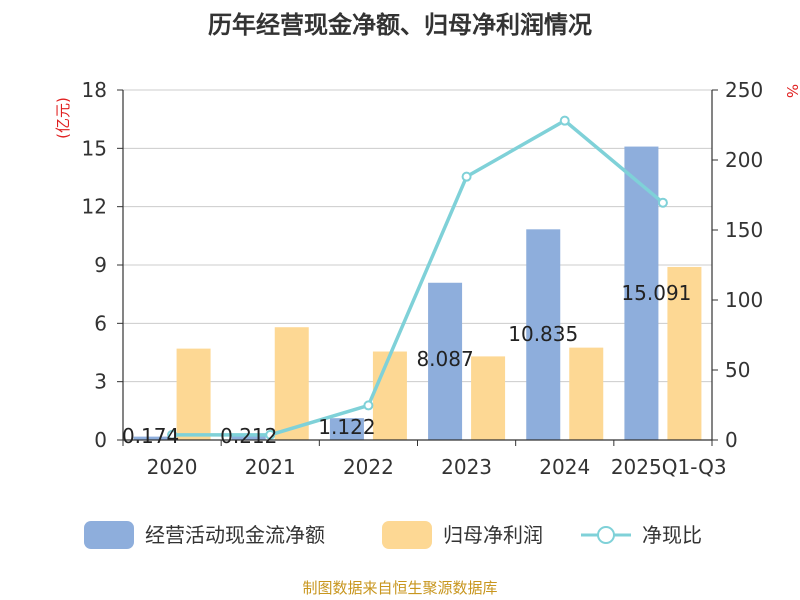 Image resolution: width=800 pixels, height=600 pixels. What do you see at coordinates (744, 90) in the screenshot?
I see `right-tick-label: 250` at bounding box center [744, 90].